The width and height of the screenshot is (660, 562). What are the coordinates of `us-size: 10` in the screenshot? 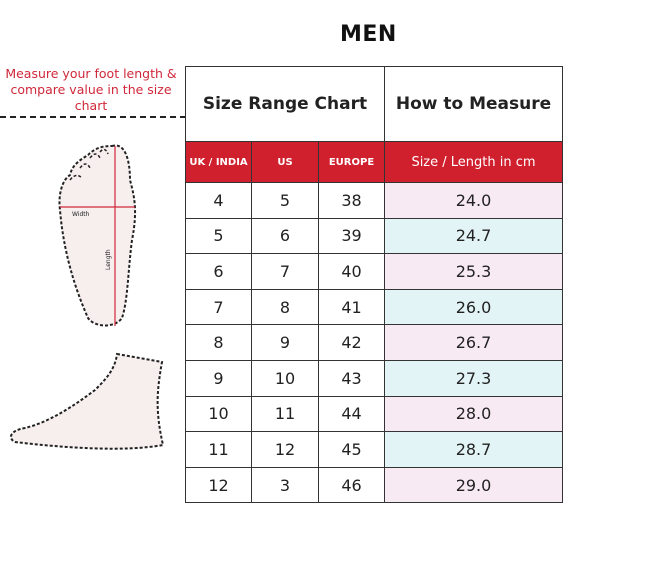 It's located at (285, 378).